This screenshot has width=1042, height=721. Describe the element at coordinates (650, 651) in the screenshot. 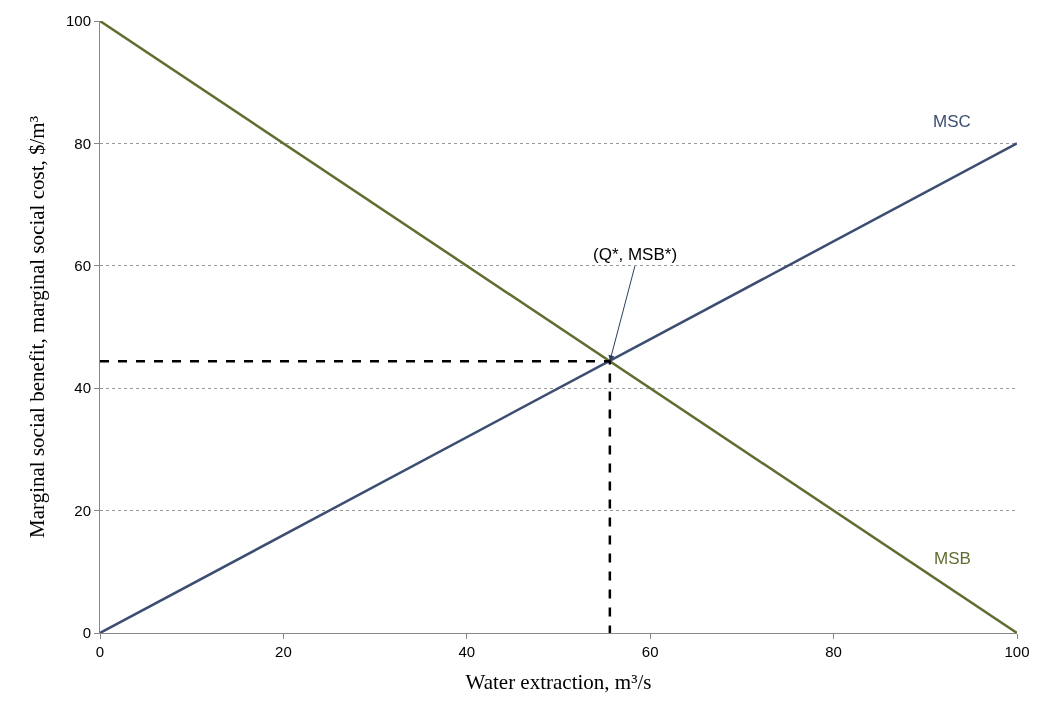

I see `x-tick-label: 60` at that location.